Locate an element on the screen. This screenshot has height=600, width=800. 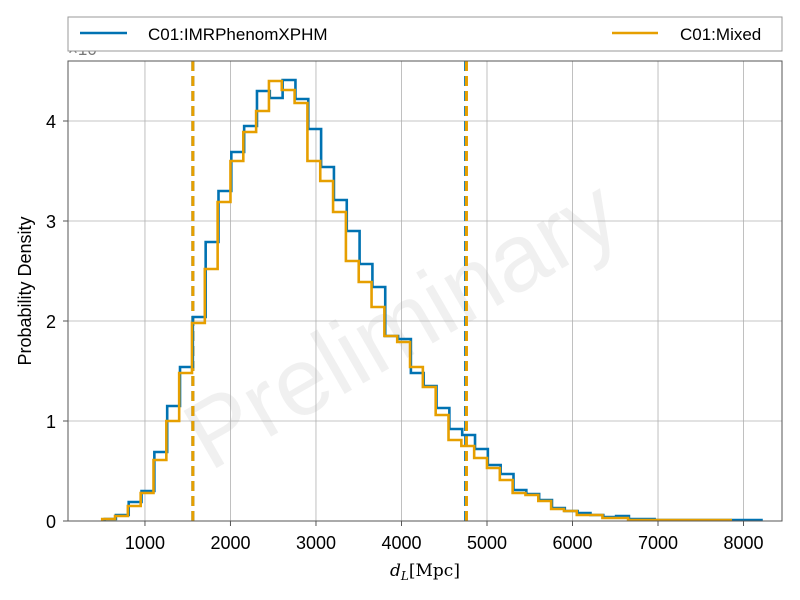
x-axis-label: dL[Mpc] is located at coordinates (425, 572).